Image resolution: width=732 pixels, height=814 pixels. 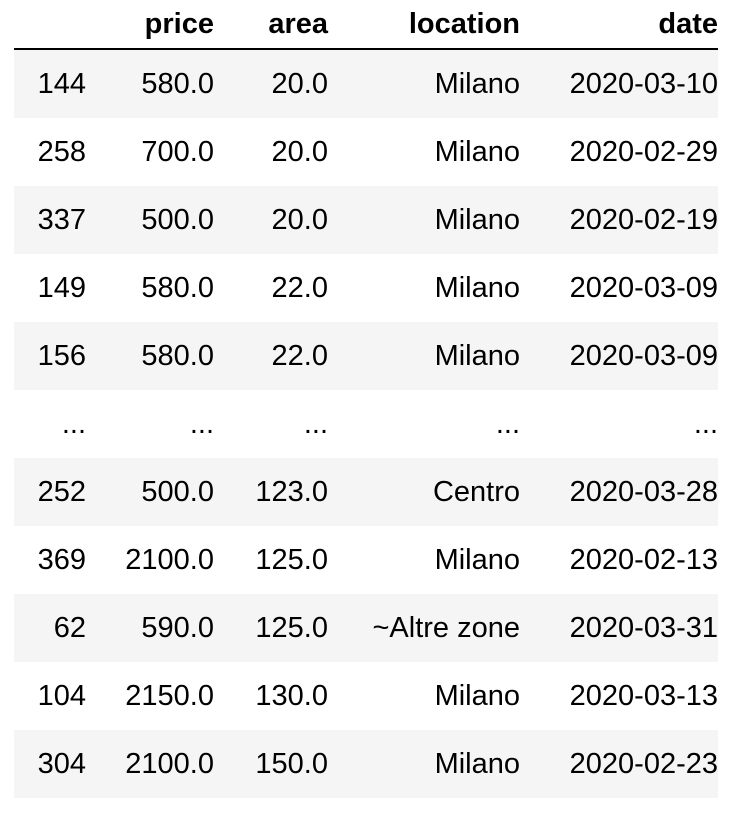 What do you see at coordinates (446, 627) in the screenshot?
I see `cell-location: ~Altre zone` at bounding box center [446, 627].